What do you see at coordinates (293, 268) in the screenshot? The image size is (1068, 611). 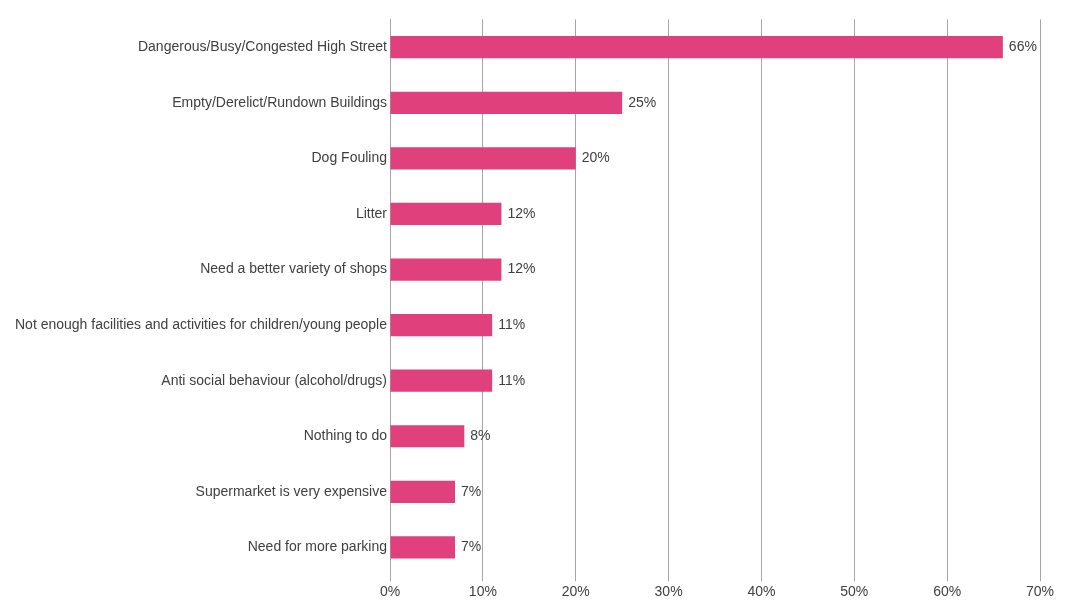 I see `y-tick-label: Need a better variety of shops` at bounding box center [293, 268].